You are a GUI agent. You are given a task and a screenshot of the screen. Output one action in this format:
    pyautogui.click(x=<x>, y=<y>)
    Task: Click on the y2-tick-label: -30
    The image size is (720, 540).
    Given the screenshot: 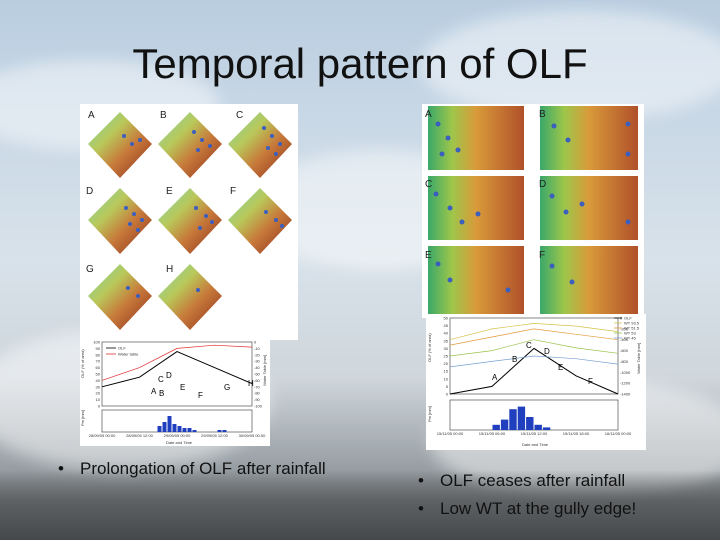 What is the action you would take?
    pyautogui.click(x=257, y=361)
    